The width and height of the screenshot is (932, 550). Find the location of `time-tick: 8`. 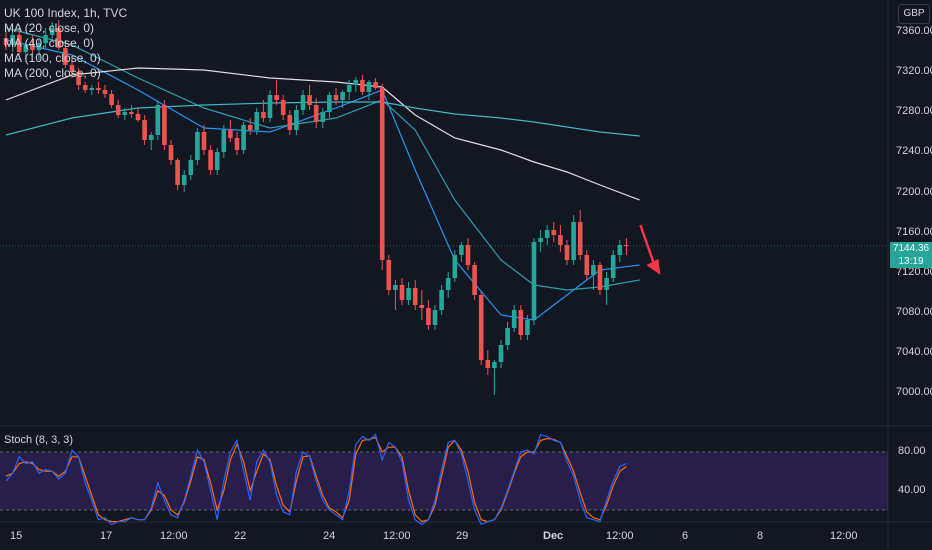

time-tick: 8 is located at coordinates (760, 536).